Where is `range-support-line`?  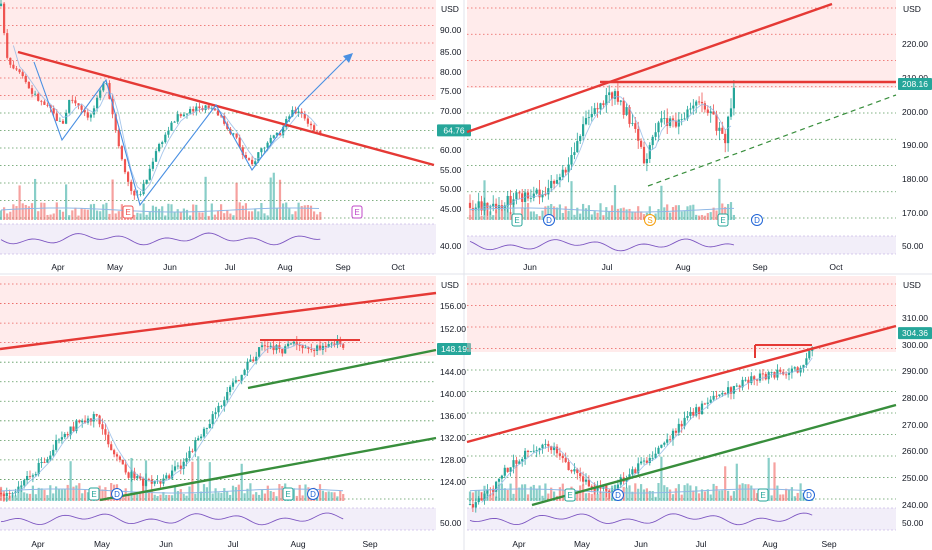 range-support-line is located at coordinates (342, 369).